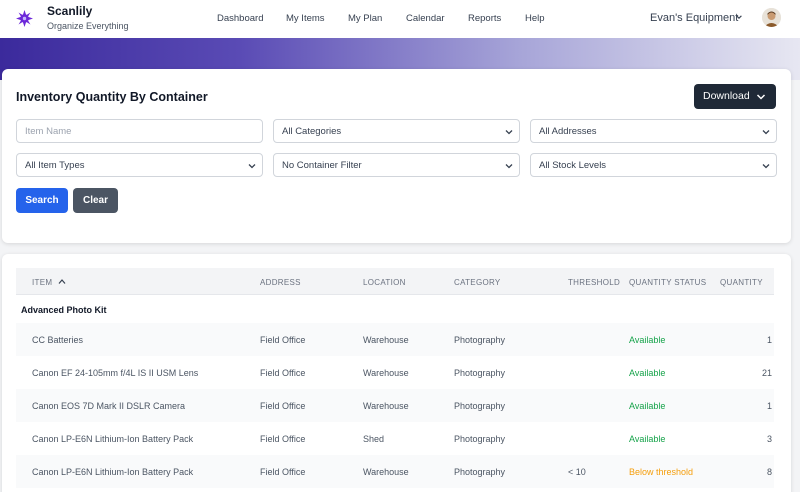 This screenshot has width=800, height=492. Describe the element at coordinates (769, 472) in the screenshot. I see `quantity-cell: 8` at that location.